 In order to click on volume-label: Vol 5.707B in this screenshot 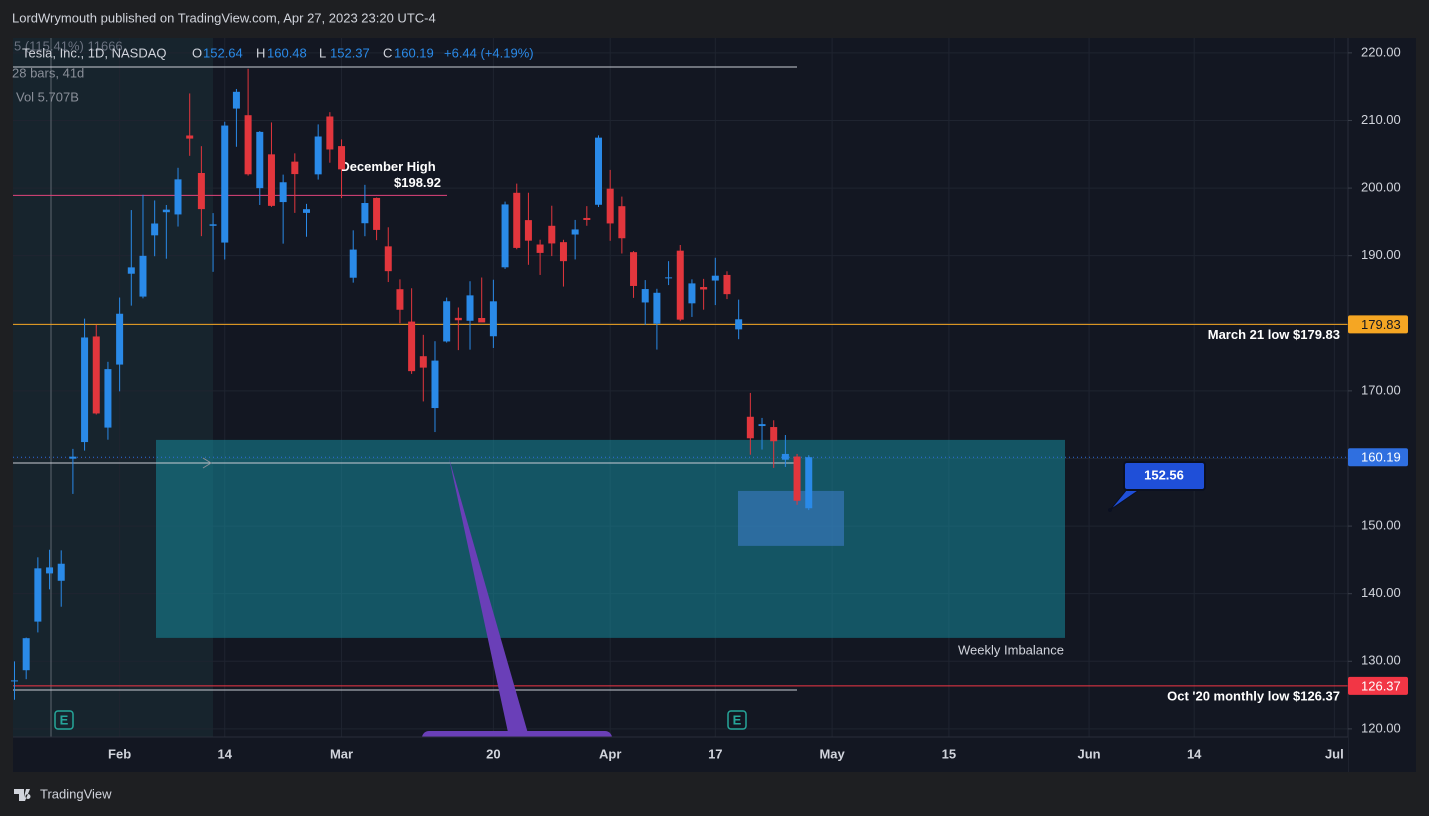, I will do `click(47, 96)`.